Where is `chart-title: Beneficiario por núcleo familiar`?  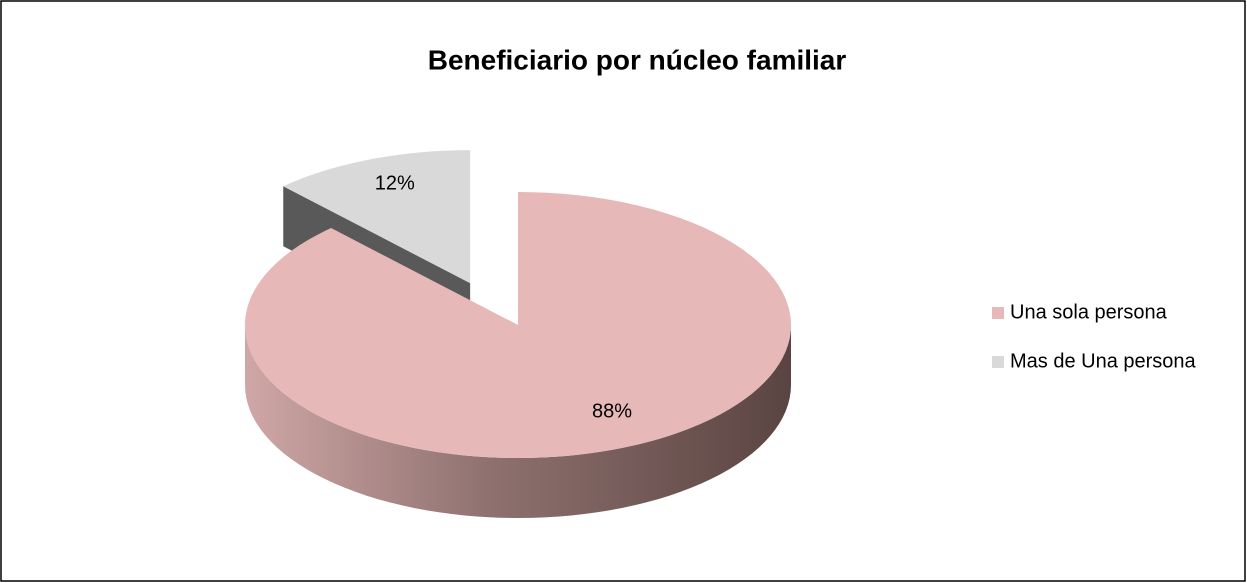
chart-title: Beneficiario por núcleo familiar is located at coordinates (637, 59).